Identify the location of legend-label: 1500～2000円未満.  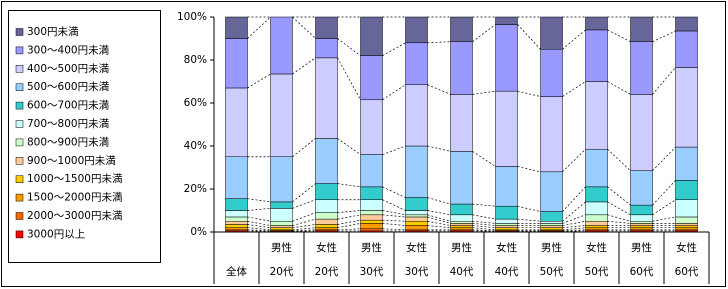
(75, 198).